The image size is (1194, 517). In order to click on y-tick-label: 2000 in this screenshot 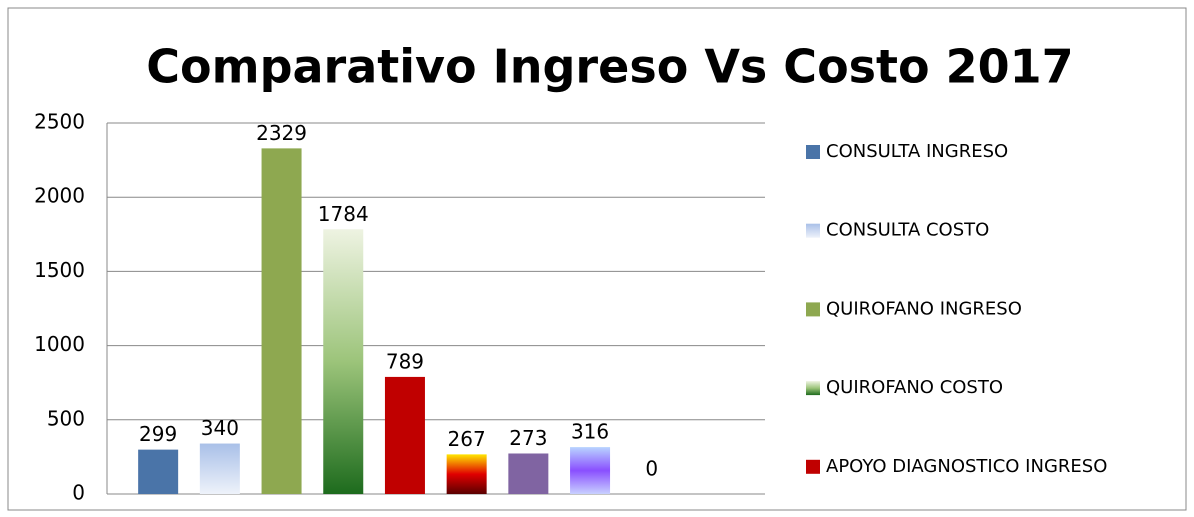, I will do `click(59, 196)`.